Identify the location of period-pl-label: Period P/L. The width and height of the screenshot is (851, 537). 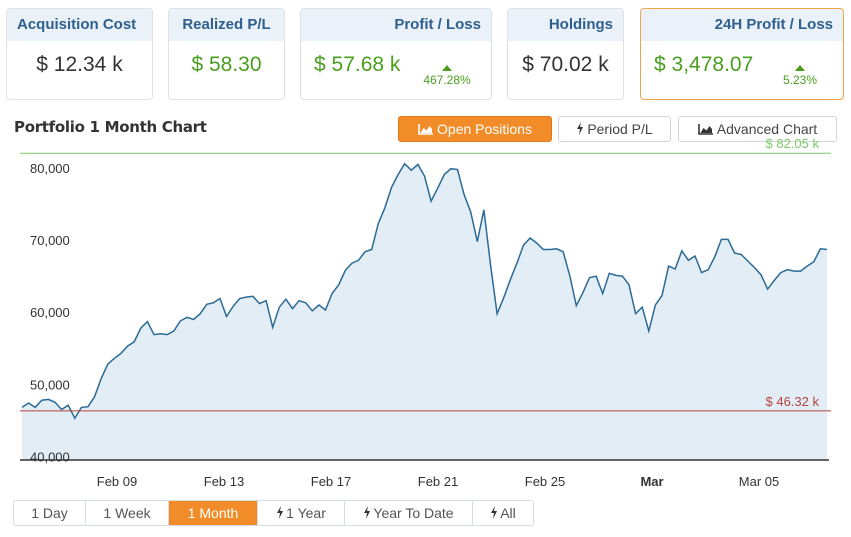
(620, 129).